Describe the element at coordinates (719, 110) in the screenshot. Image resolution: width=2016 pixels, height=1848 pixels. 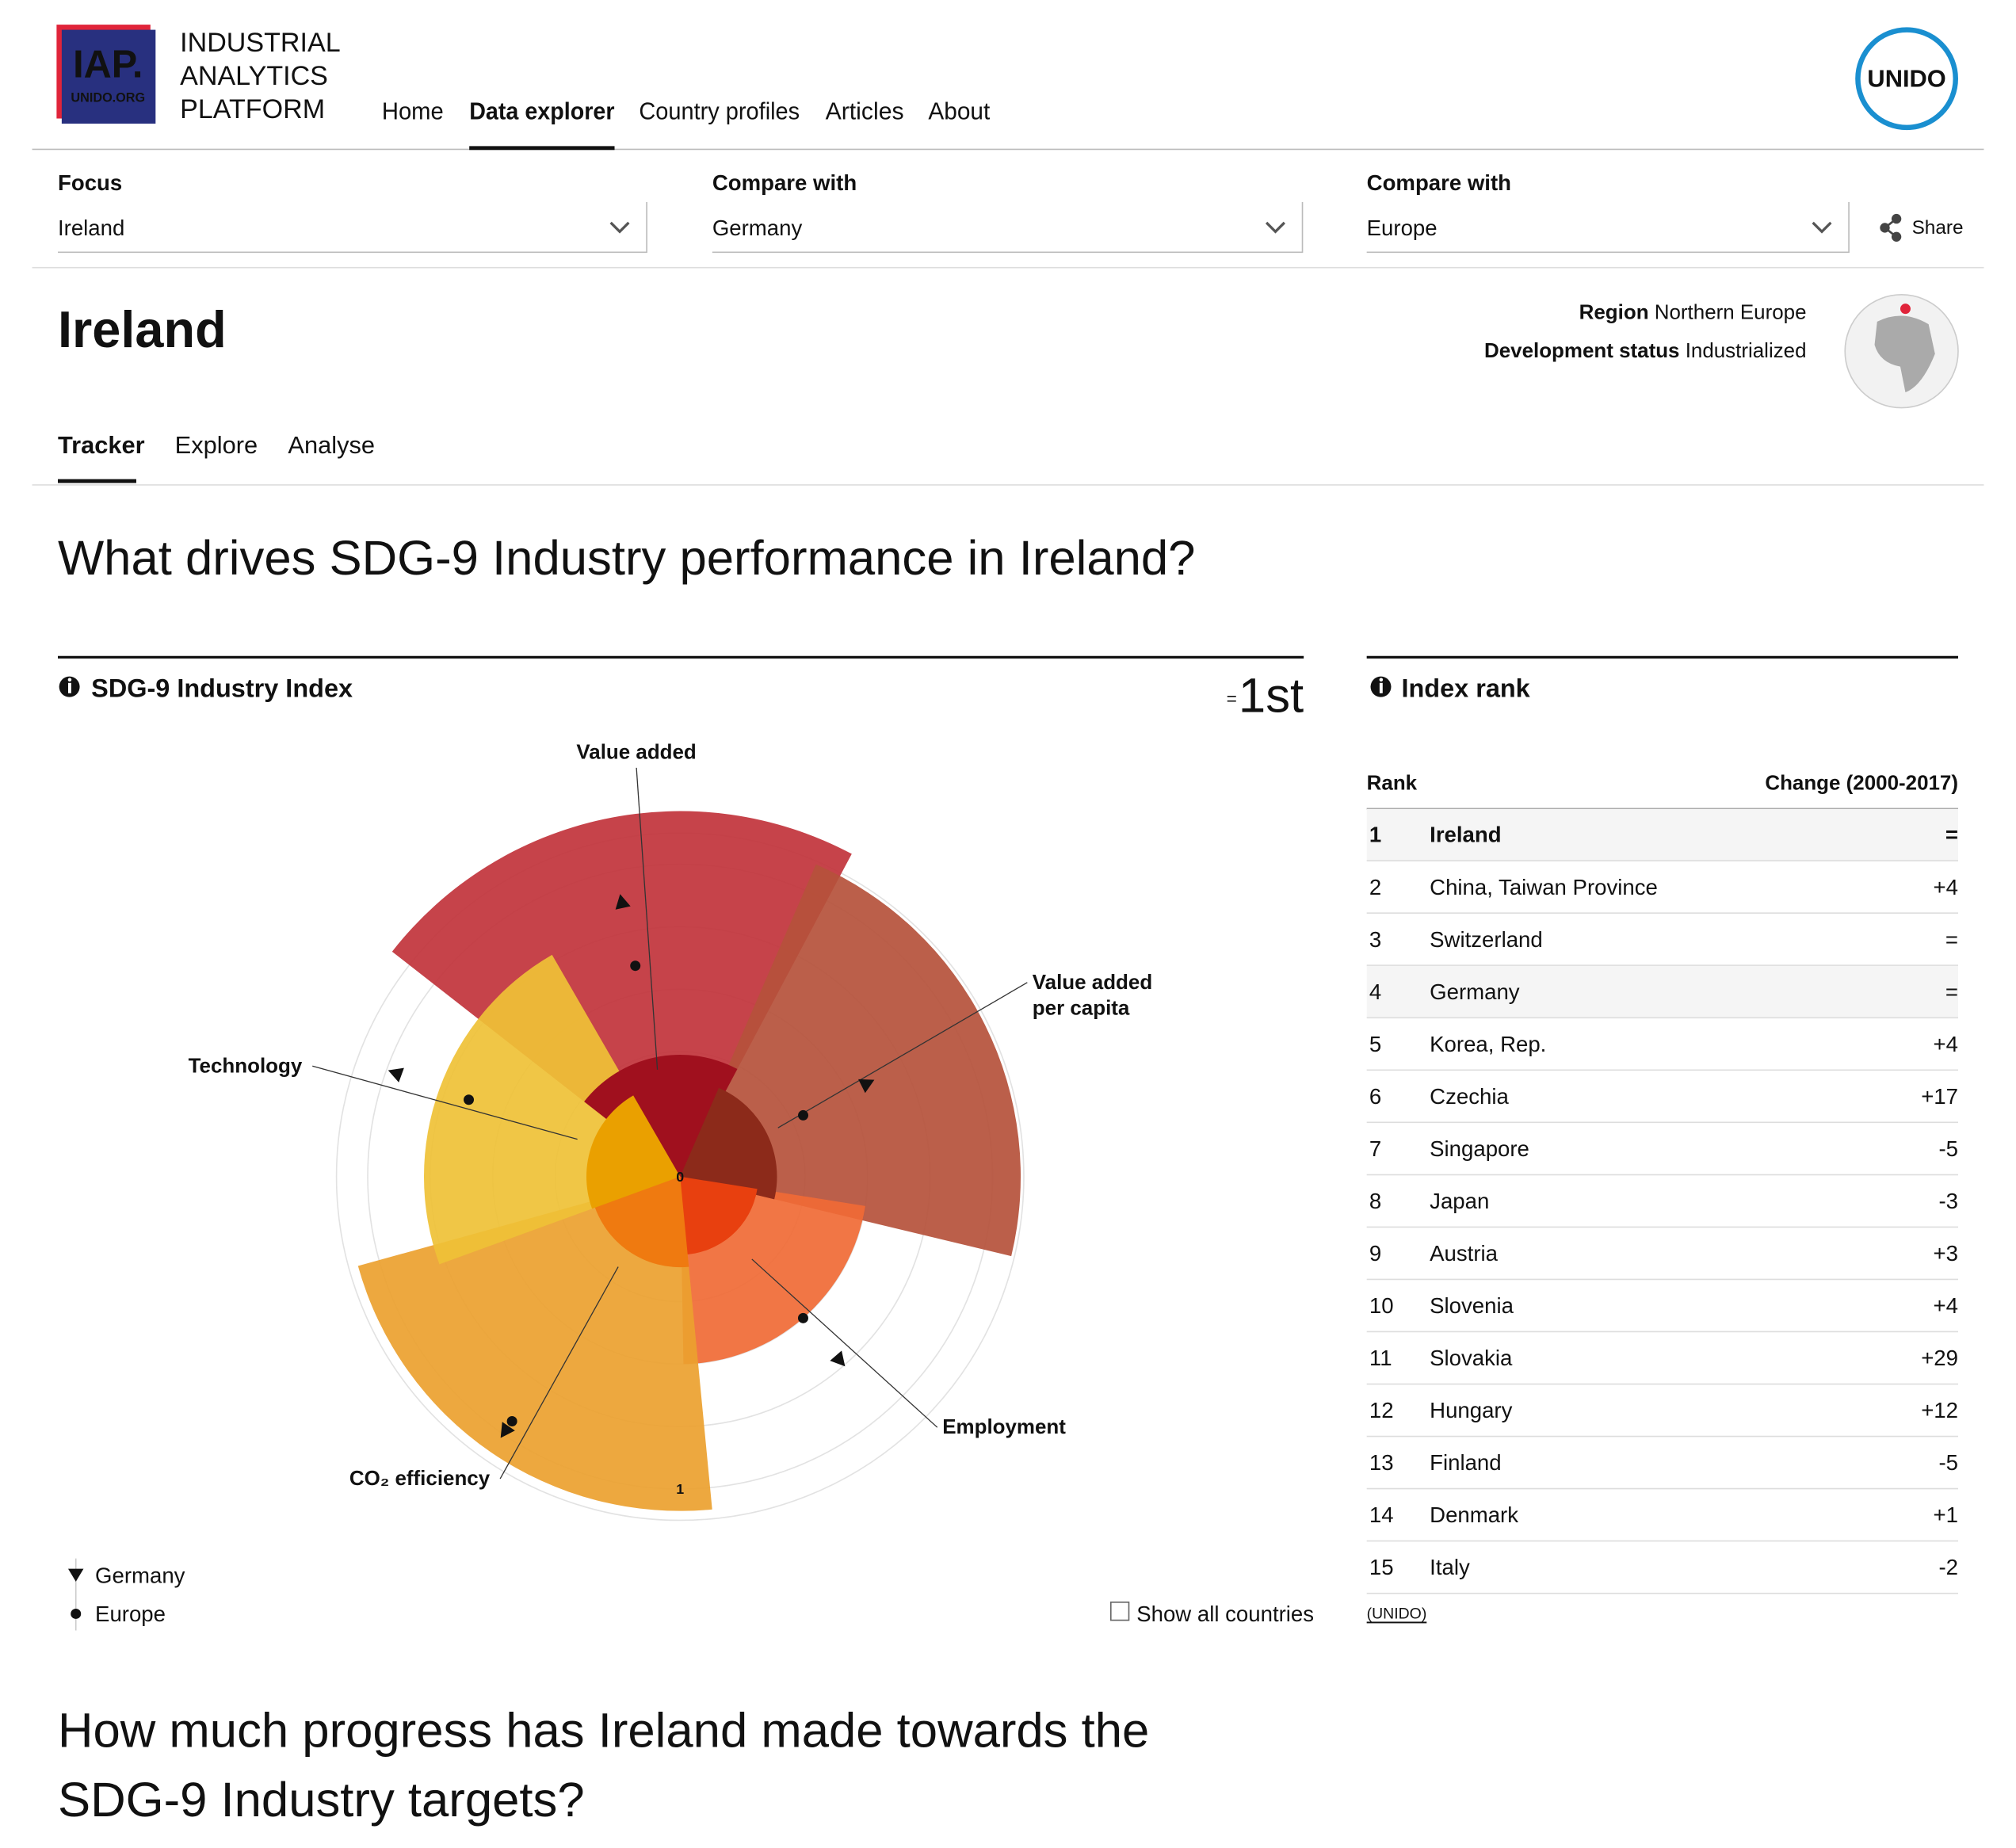
I see `nav-link: Country profiles` at that location.